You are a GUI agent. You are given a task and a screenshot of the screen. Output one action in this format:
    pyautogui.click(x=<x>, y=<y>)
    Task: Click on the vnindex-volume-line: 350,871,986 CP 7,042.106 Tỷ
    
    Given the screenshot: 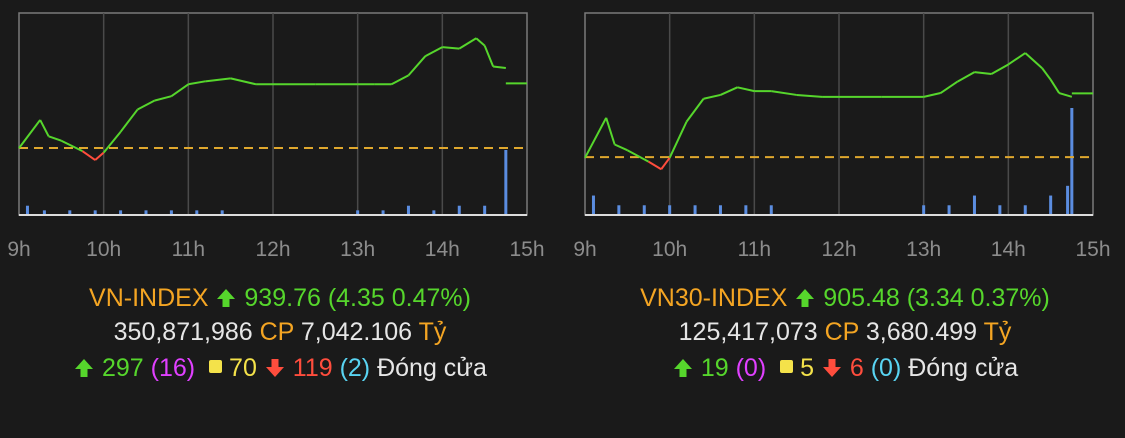 What is the action you would take?
    pyautogui.click(x=280, y=332)
    